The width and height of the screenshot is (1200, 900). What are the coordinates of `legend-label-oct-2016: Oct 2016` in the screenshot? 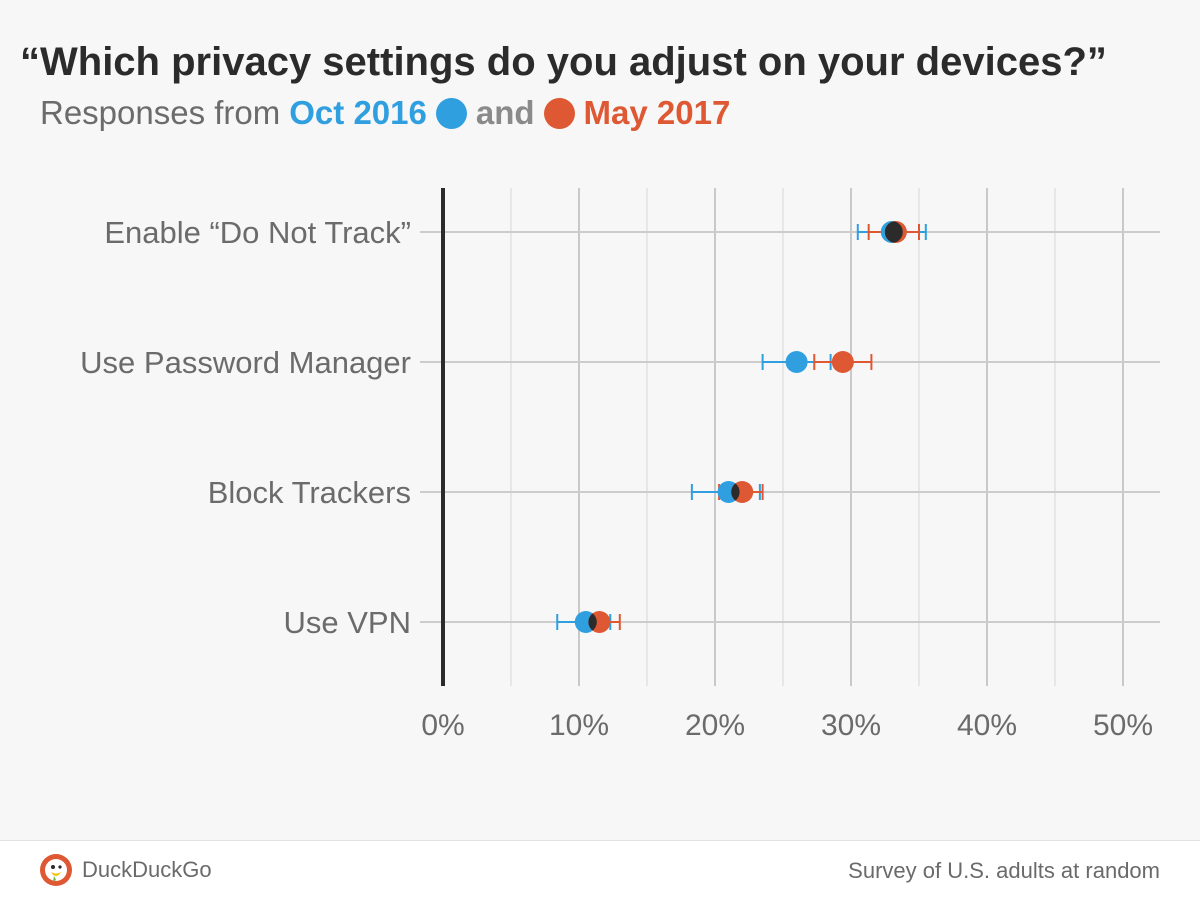 It's located at (358, 112).